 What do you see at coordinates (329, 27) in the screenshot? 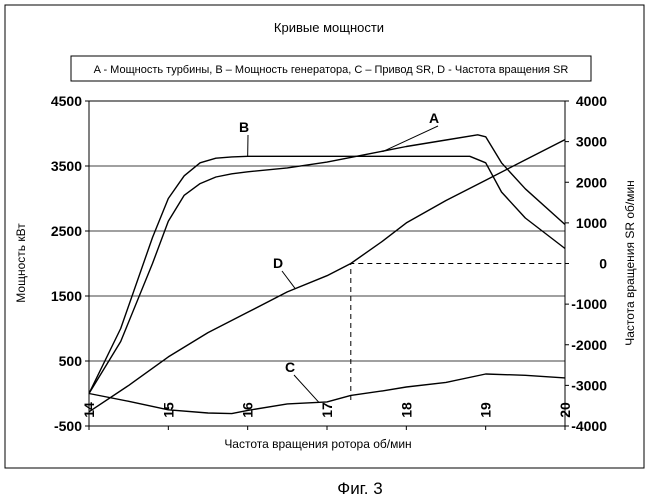
I see `chart-title: Кривые мощности` at bounding box center [329, 27].